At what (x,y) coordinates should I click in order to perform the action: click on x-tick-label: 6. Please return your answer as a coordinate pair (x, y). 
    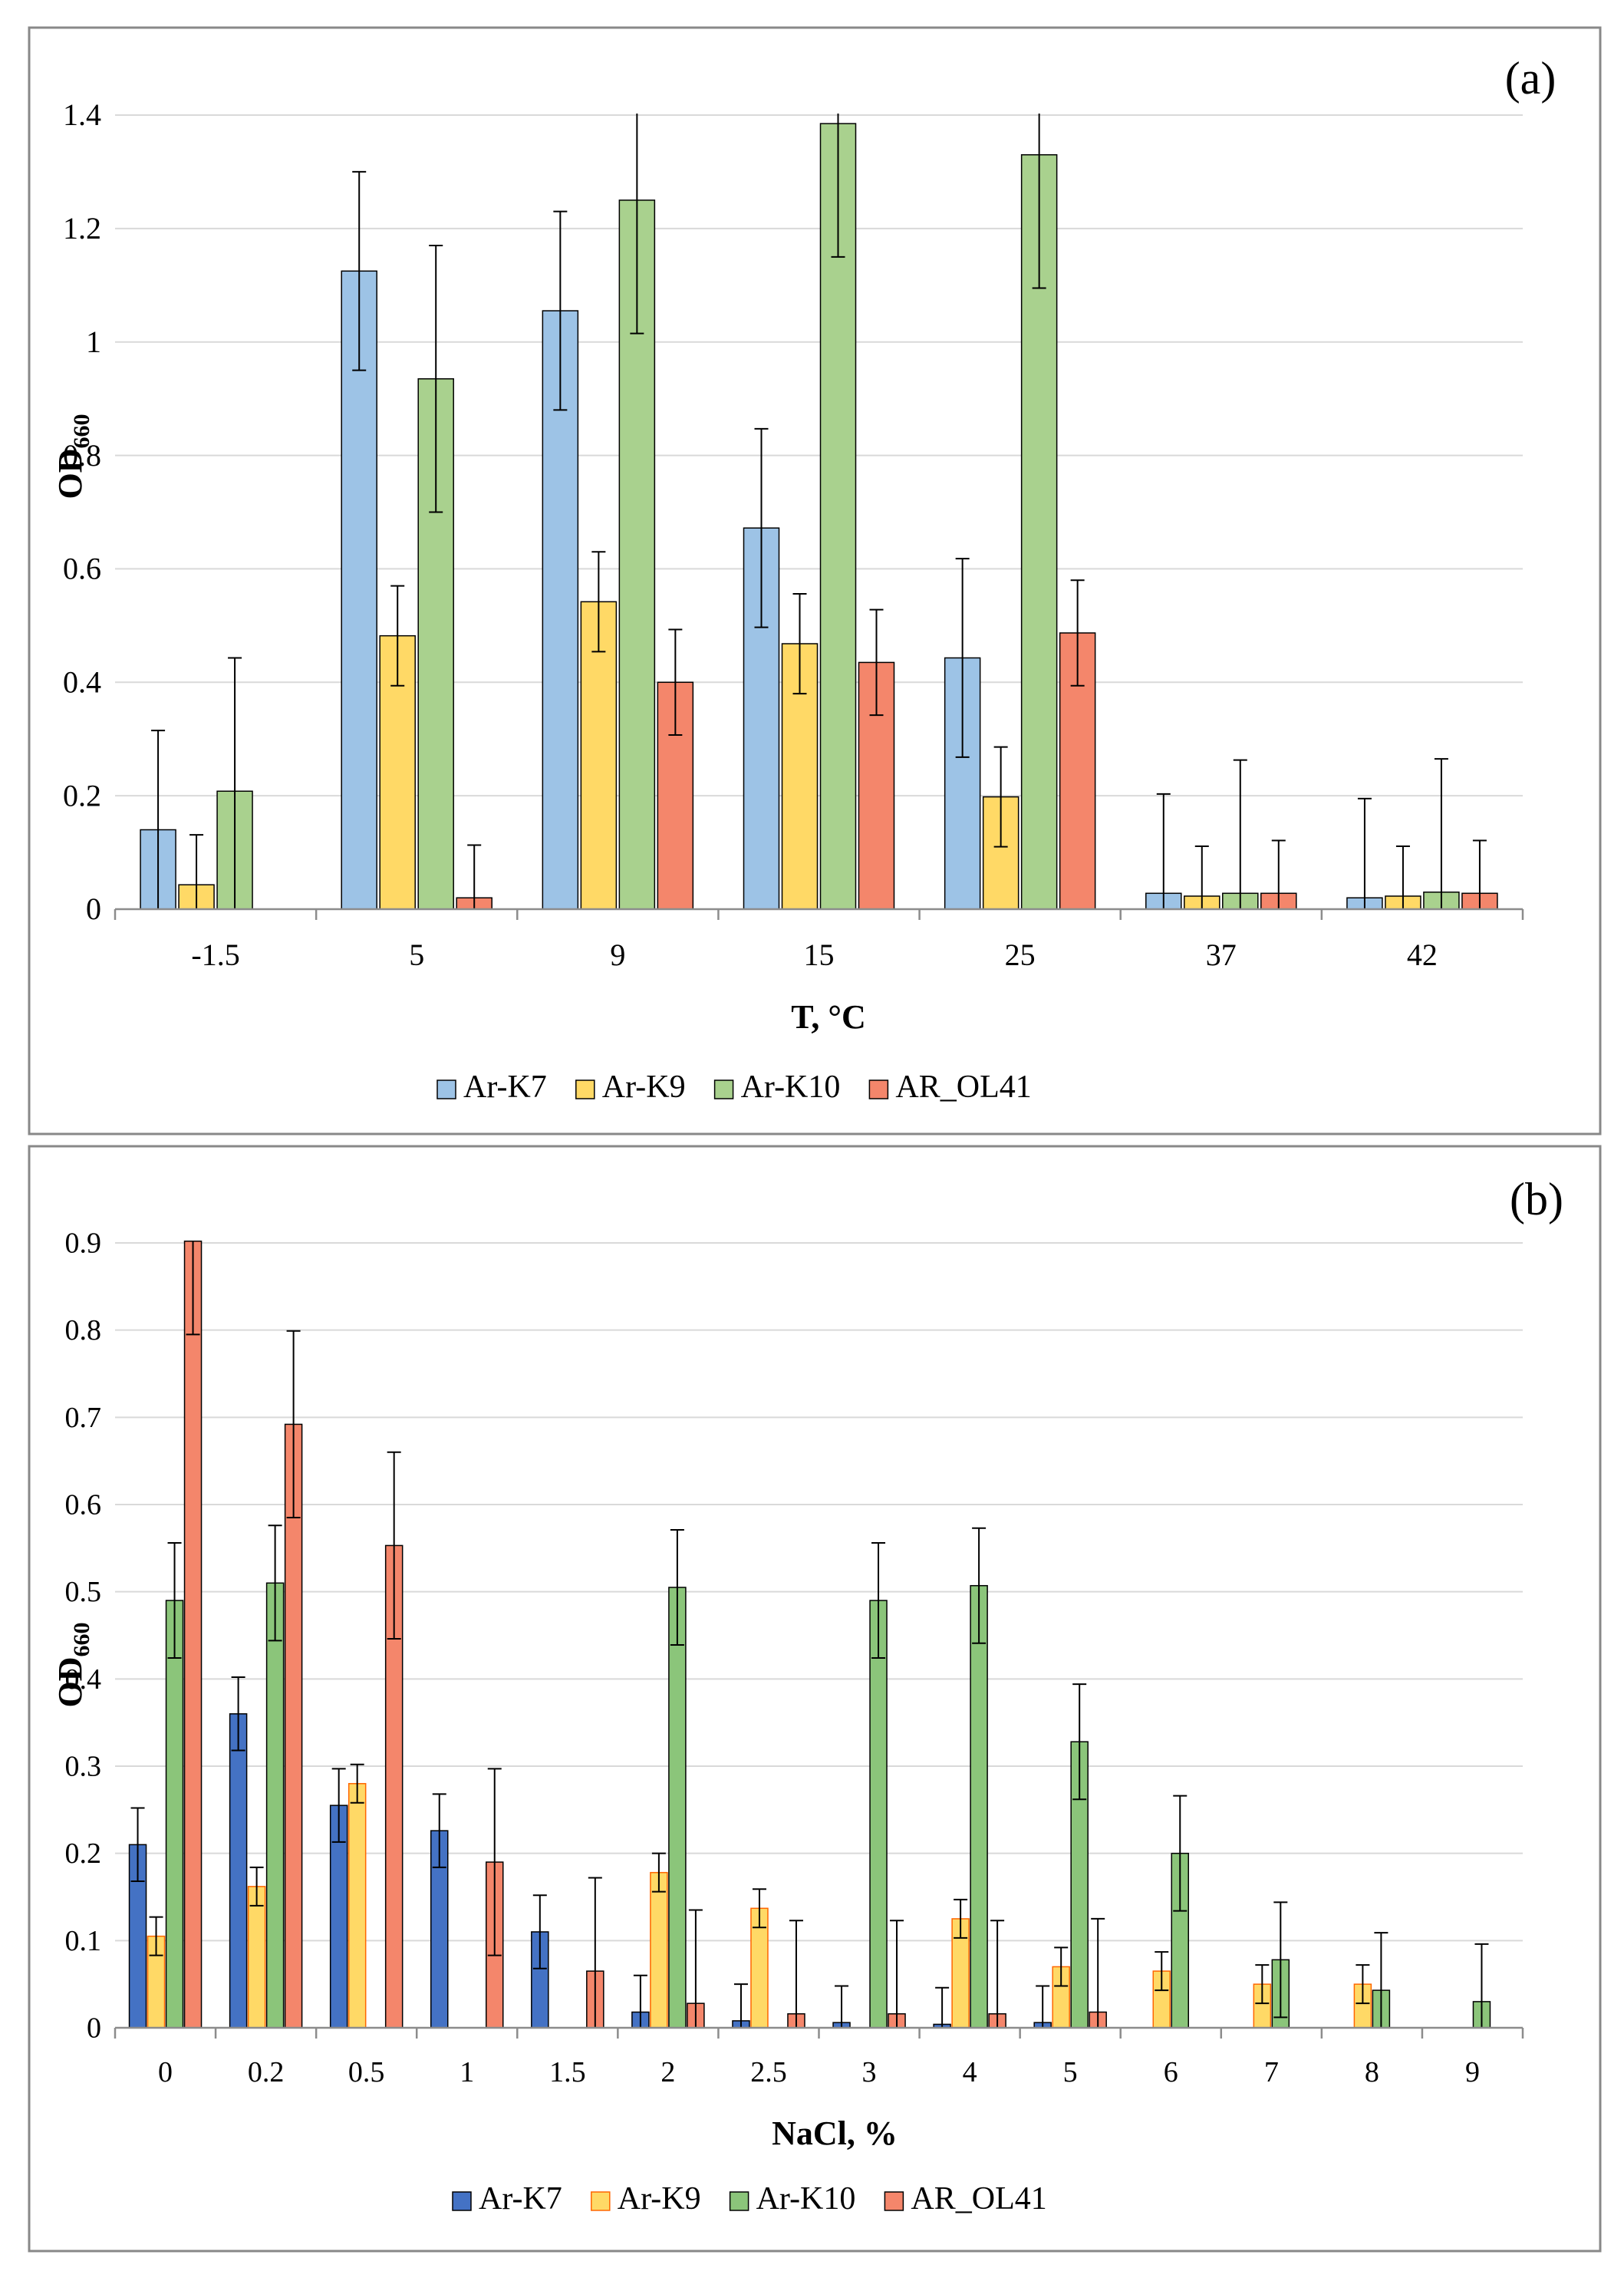
    Looking at the image, I should click on (1171, 2072).